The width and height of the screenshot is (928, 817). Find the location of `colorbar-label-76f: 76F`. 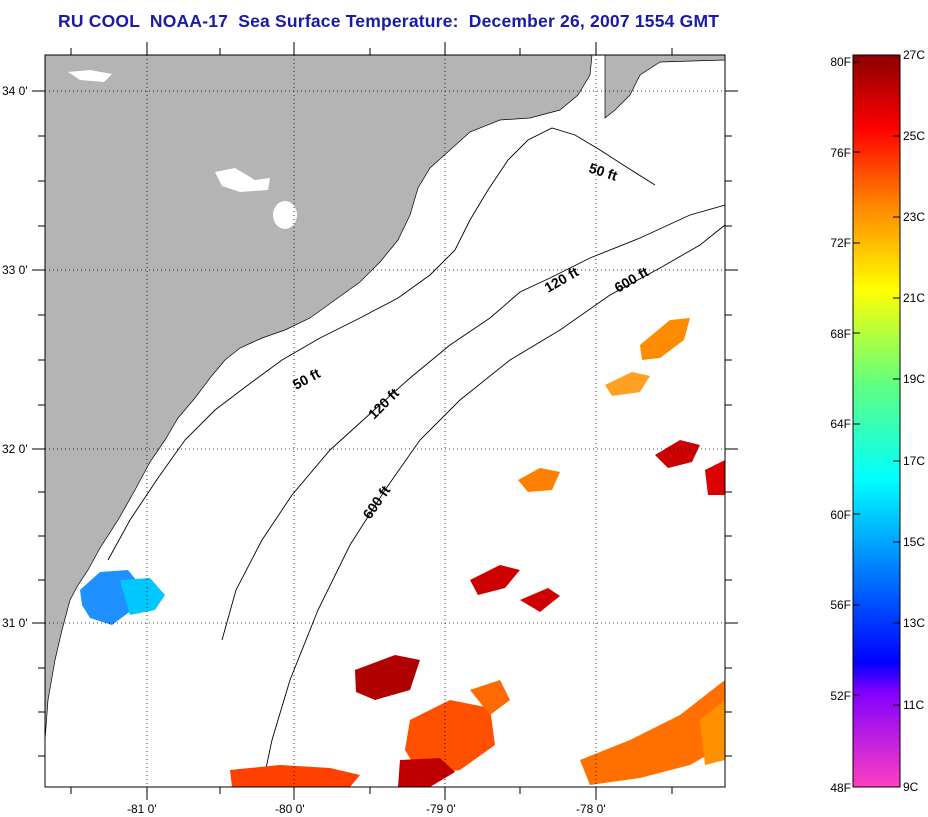

colorbar-label-76f: 76F is located at coordinates (840, 153).